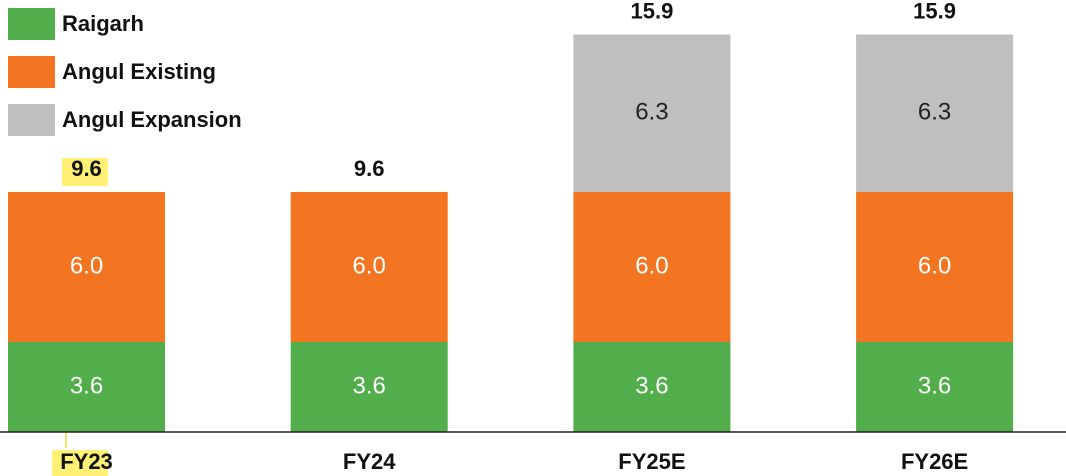 The width and height of the screenshot is (1066, 476). Describe the element at coordinates (651, 461) in the screenshot. I see `x-tick-label: FY25E` at that location.